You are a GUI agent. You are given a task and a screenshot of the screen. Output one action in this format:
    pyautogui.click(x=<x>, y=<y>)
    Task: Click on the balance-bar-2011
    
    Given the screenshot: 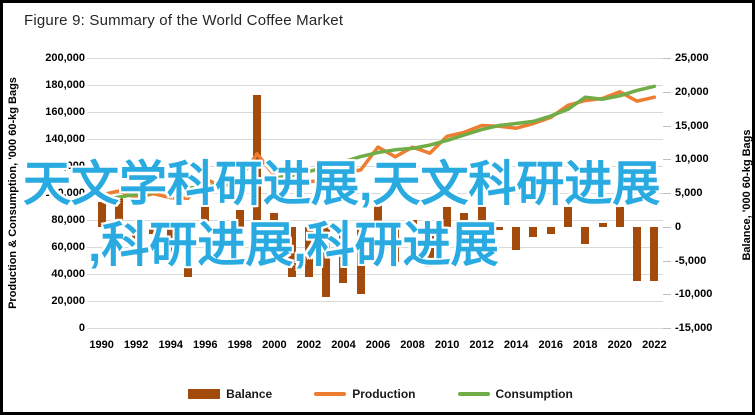 What is the action you would take?
    pyautogui.click(x=464, y=220)
    